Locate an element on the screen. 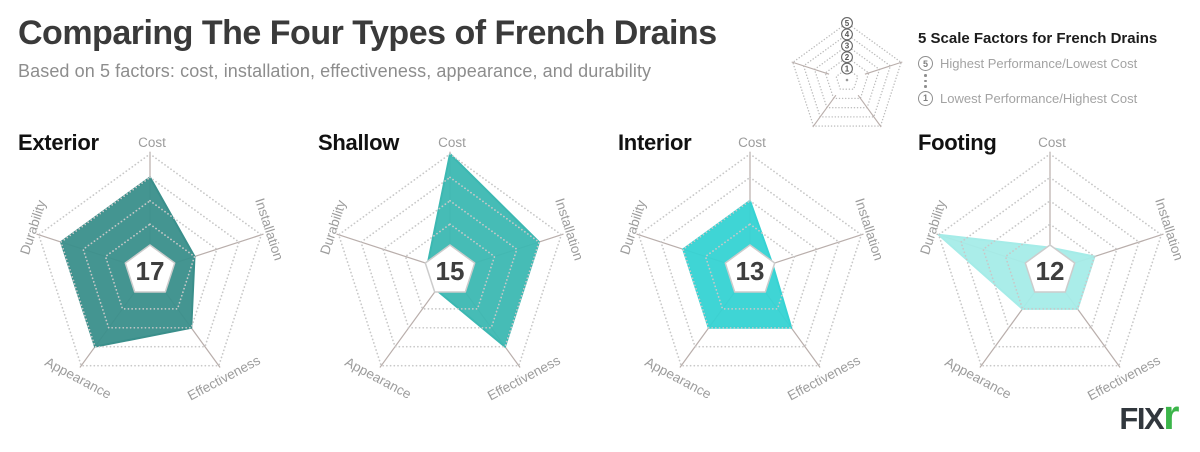 The image size is (1200, 452). legend-ring-number: 4 is located at coordinates (847, 34).